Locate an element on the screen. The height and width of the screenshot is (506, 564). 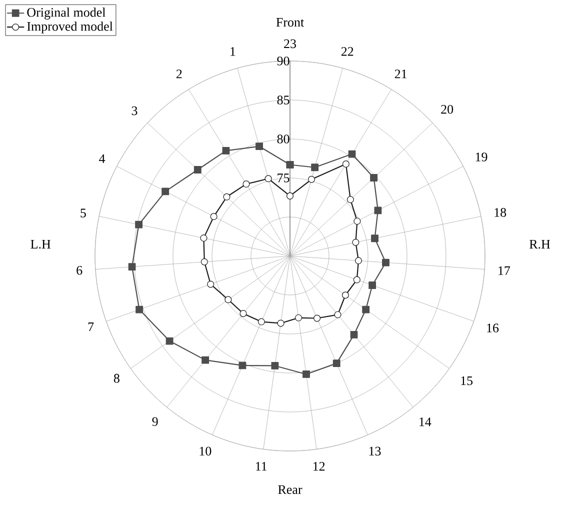
spoke-label: 17 is located at coordinates (504, 270).